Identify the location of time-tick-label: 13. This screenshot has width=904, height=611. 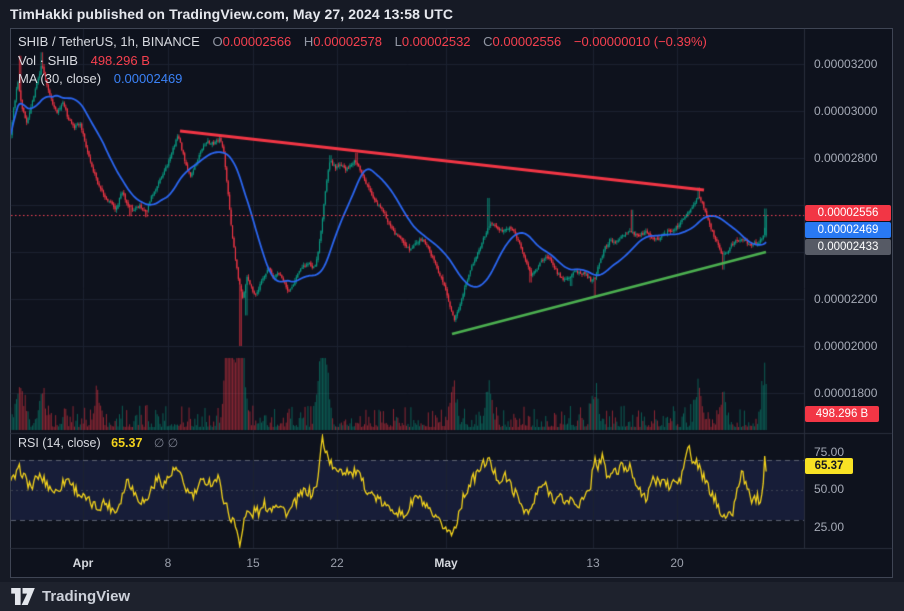
(593, 563).